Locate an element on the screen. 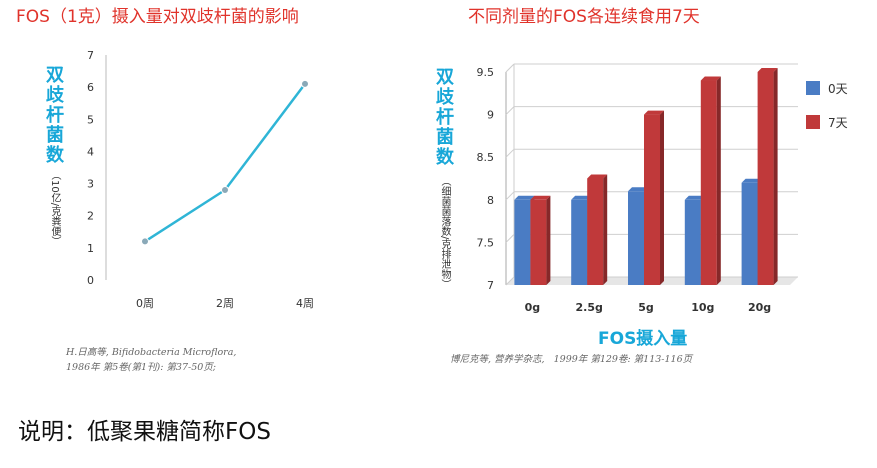  left-chart-ylabel-unit: （10亿/克粪便） is located at coordinates (54, 208).